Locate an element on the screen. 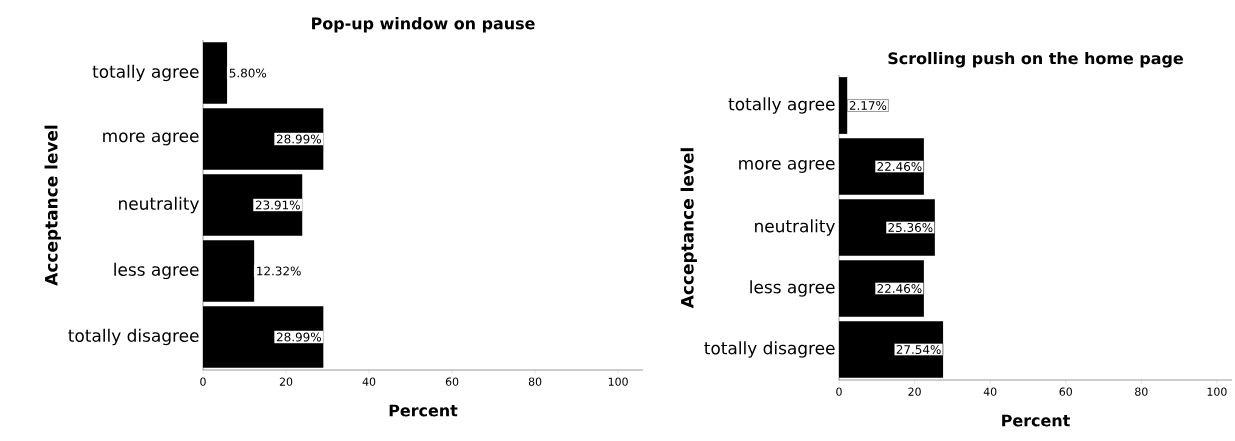 This screenshot has height=441, width=1235. data-label: 23.91% is located at coordinates (277, 205).